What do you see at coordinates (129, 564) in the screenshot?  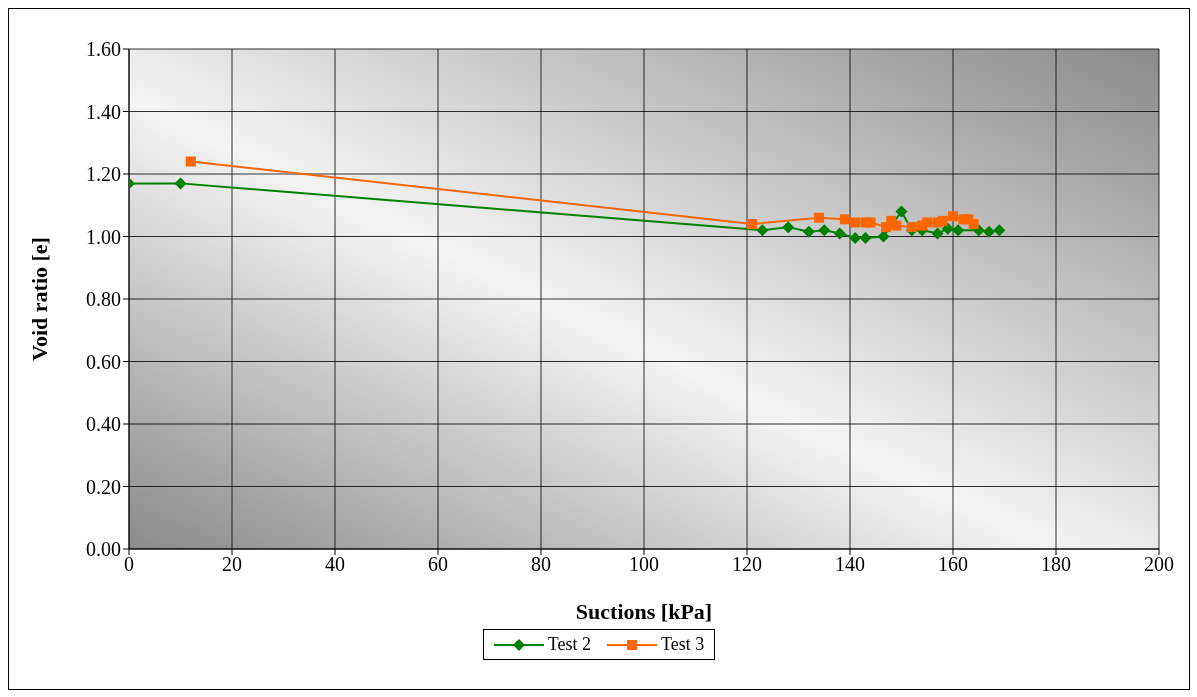 I see `x-tick-label: 0` at bounding box center [129, 564].